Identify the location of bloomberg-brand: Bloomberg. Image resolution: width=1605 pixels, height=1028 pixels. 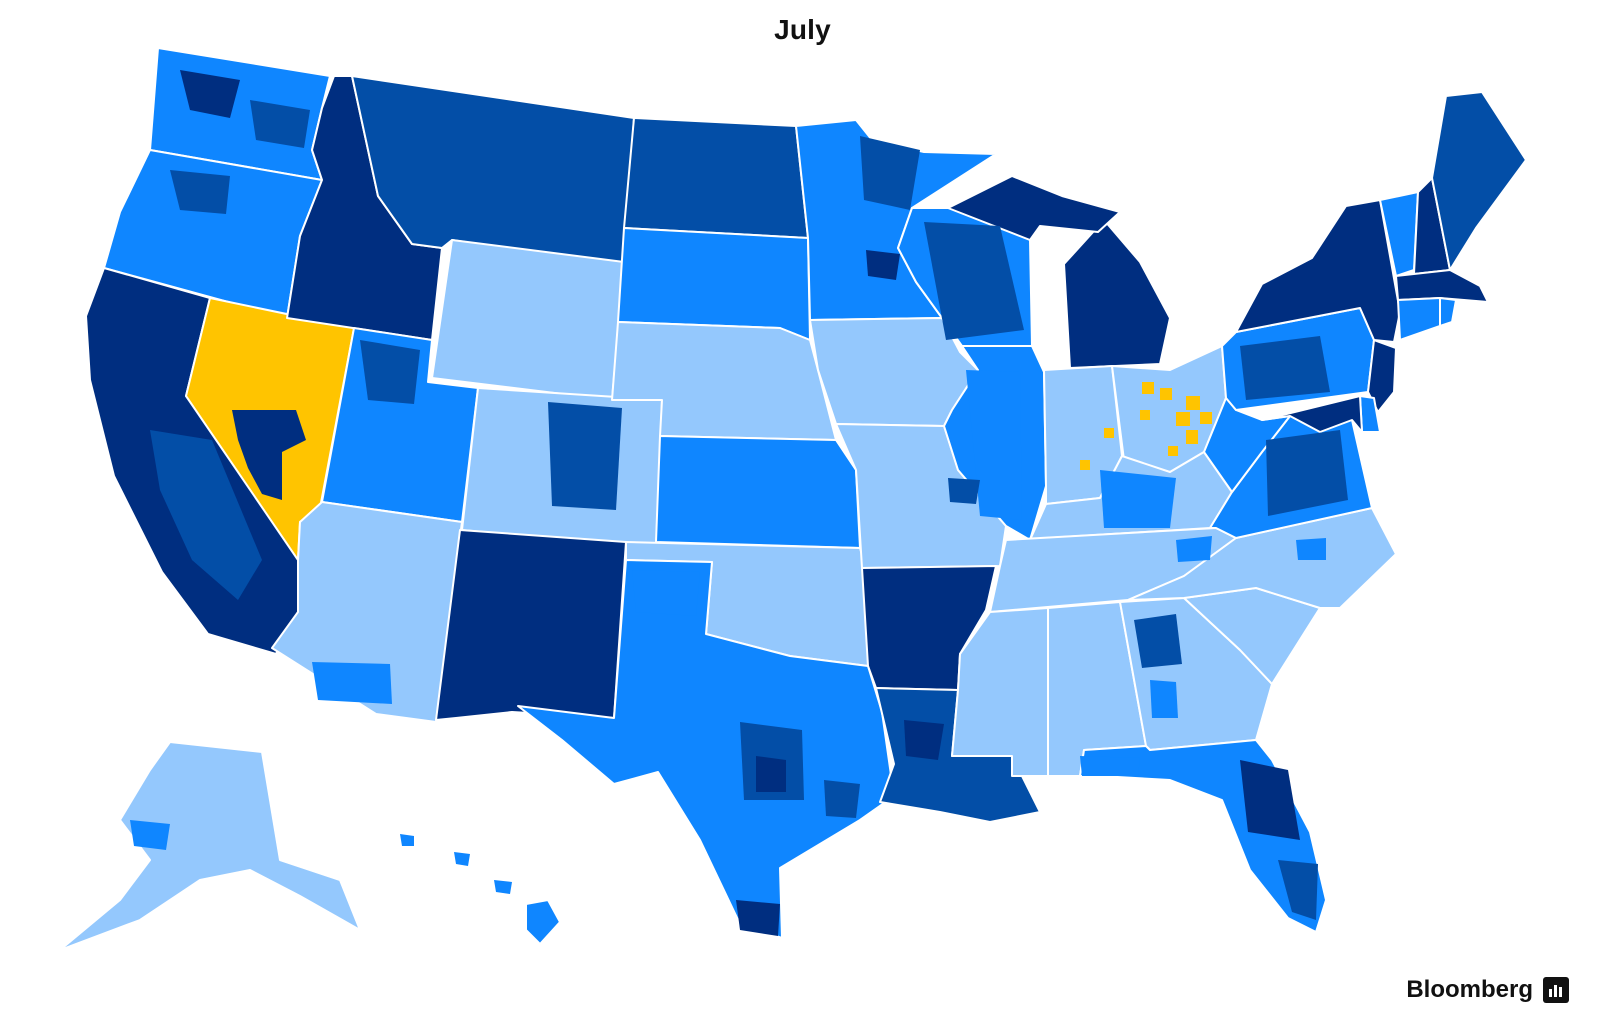
(1487, 990).